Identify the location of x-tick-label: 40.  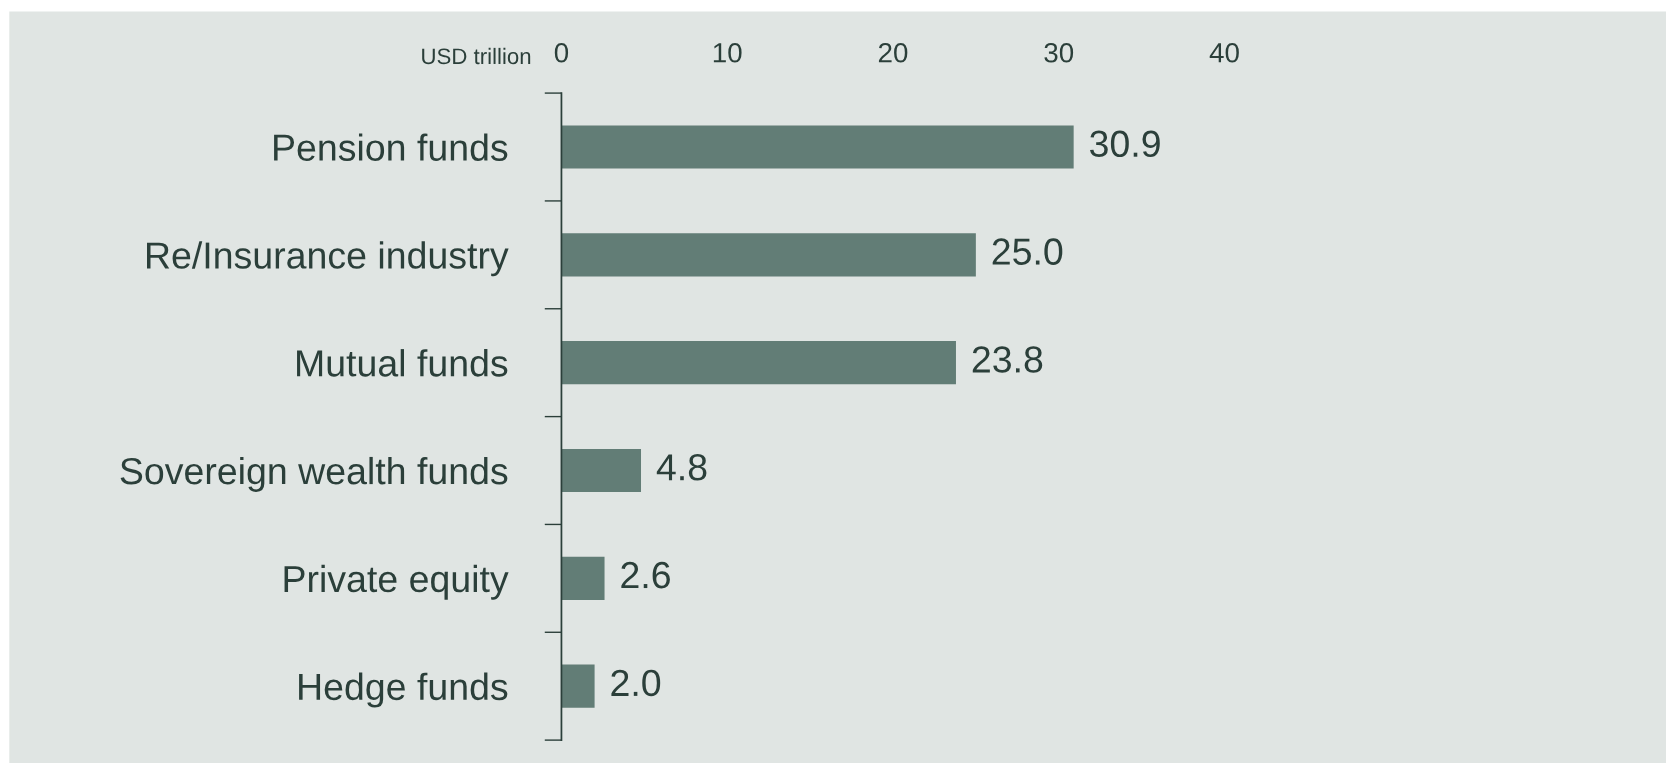
(1224, 52).